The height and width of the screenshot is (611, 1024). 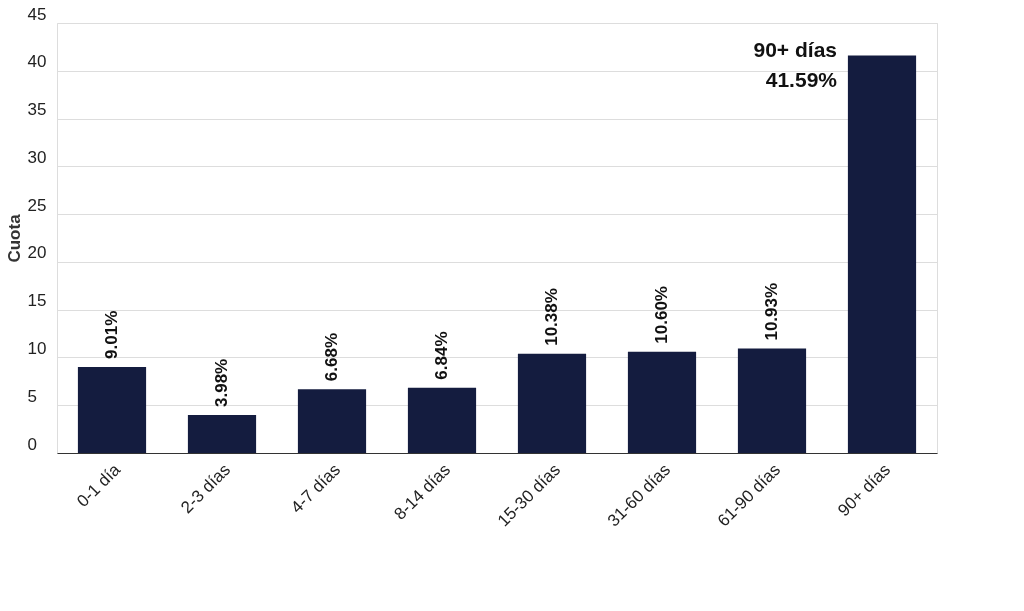 What do you see at coordinates (441, 355) in the screenshot?
I see `data-label: 6.84%` at bounding box center [441, 355].